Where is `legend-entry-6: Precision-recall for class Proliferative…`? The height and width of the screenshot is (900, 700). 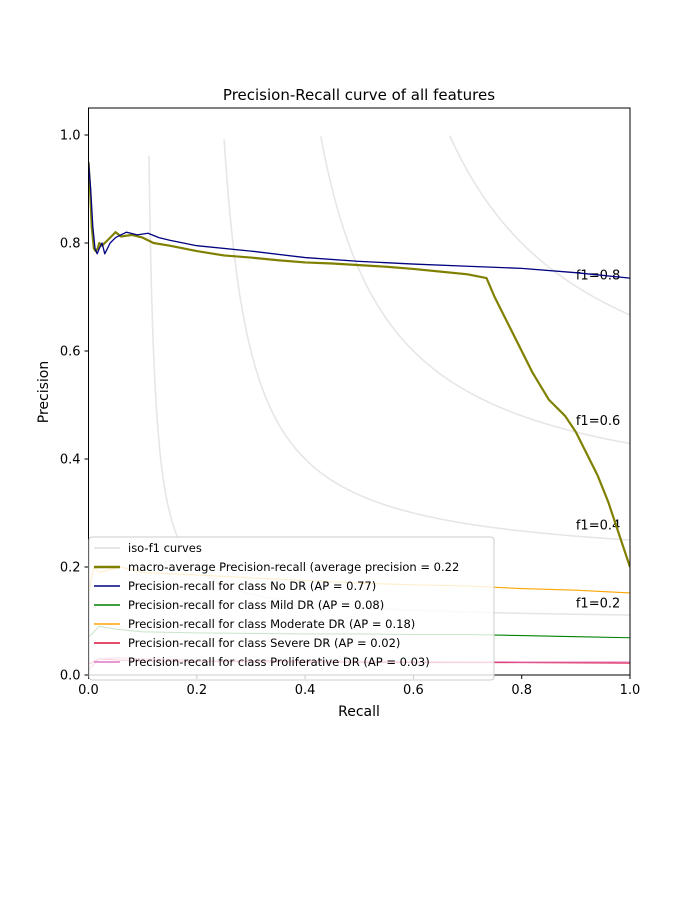 legend-entry-6: Precision-recall for class Proliferative… is located at coordinates (279, 662).